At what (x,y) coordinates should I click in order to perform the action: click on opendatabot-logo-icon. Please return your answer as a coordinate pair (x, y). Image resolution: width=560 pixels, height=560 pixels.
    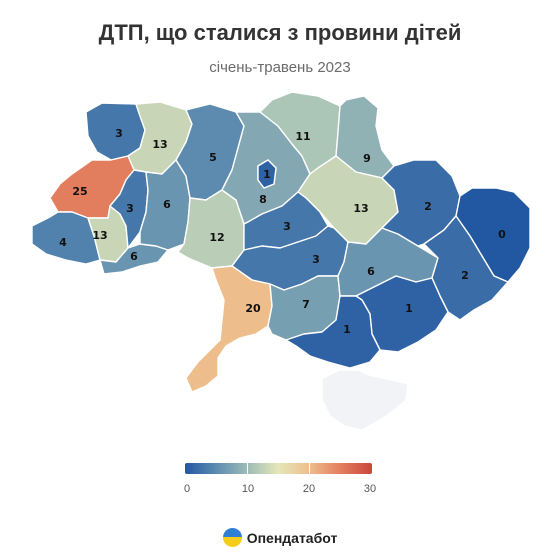
    Looking at the image, I should click on (232, 537).